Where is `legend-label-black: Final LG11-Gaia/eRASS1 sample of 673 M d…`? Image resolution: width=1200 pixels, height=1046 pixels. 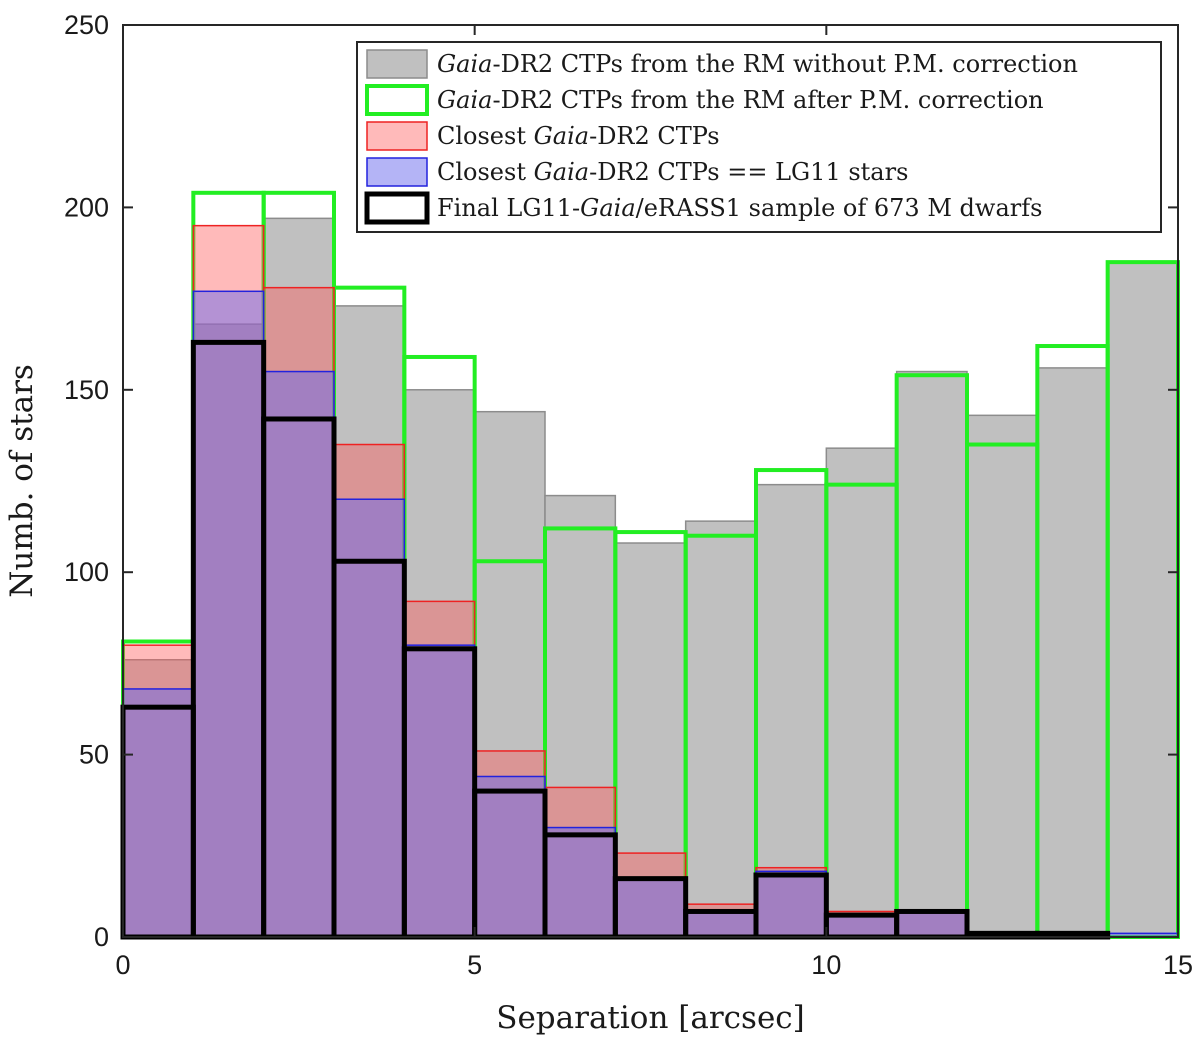
legend-label-black: Final LG11-Gaia/eRASS1 sample of 673 M d… is located at coordinates (739, 208).